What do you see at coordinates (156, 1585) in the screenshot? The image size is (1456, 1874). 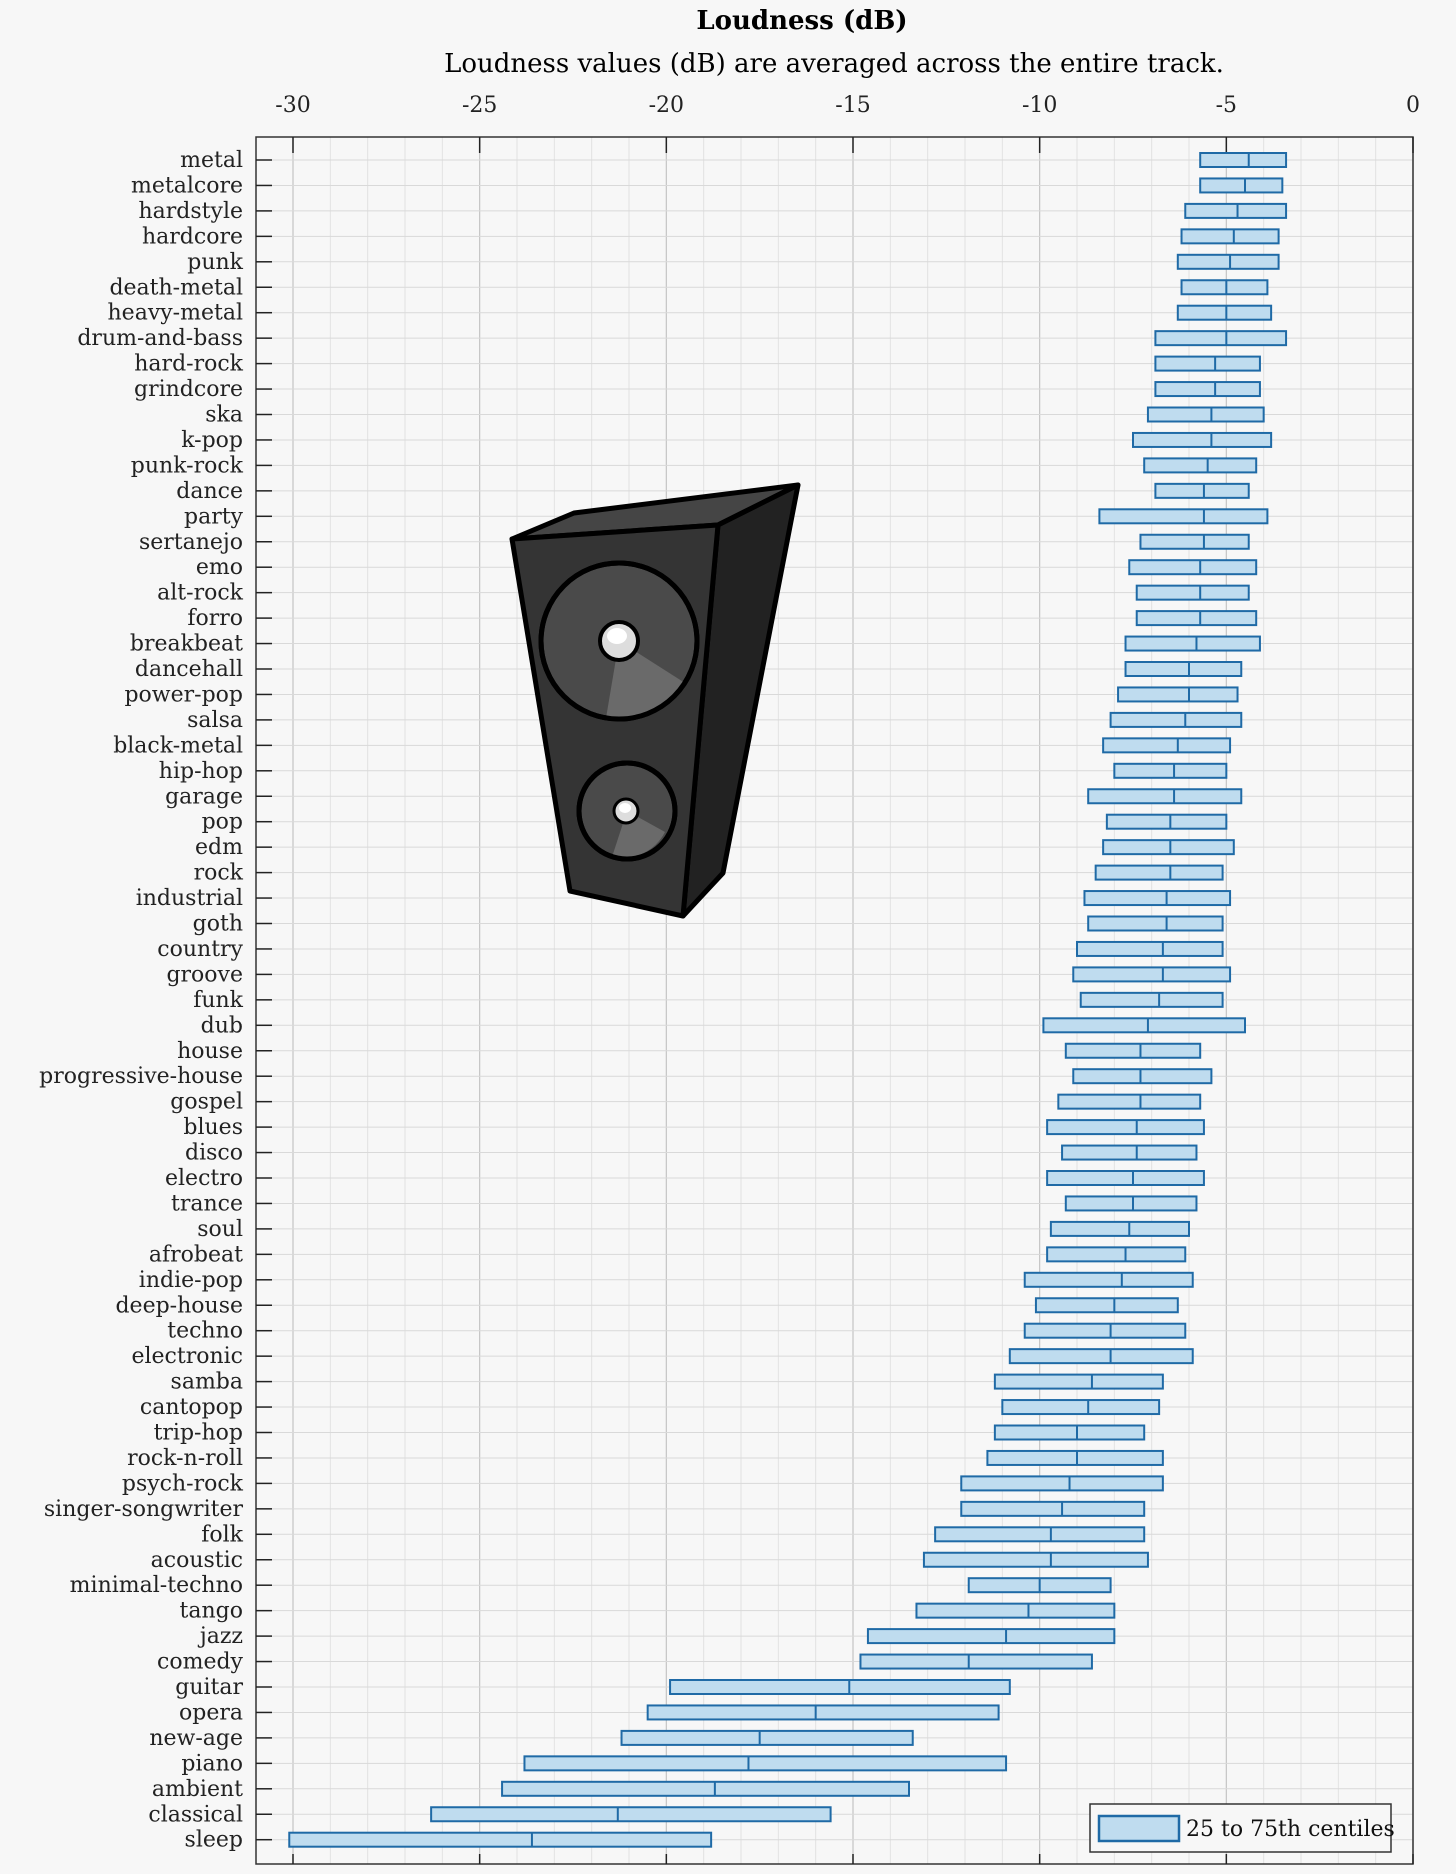 I see `category-label: minimal-techno` at bounding box center [156, 1585].